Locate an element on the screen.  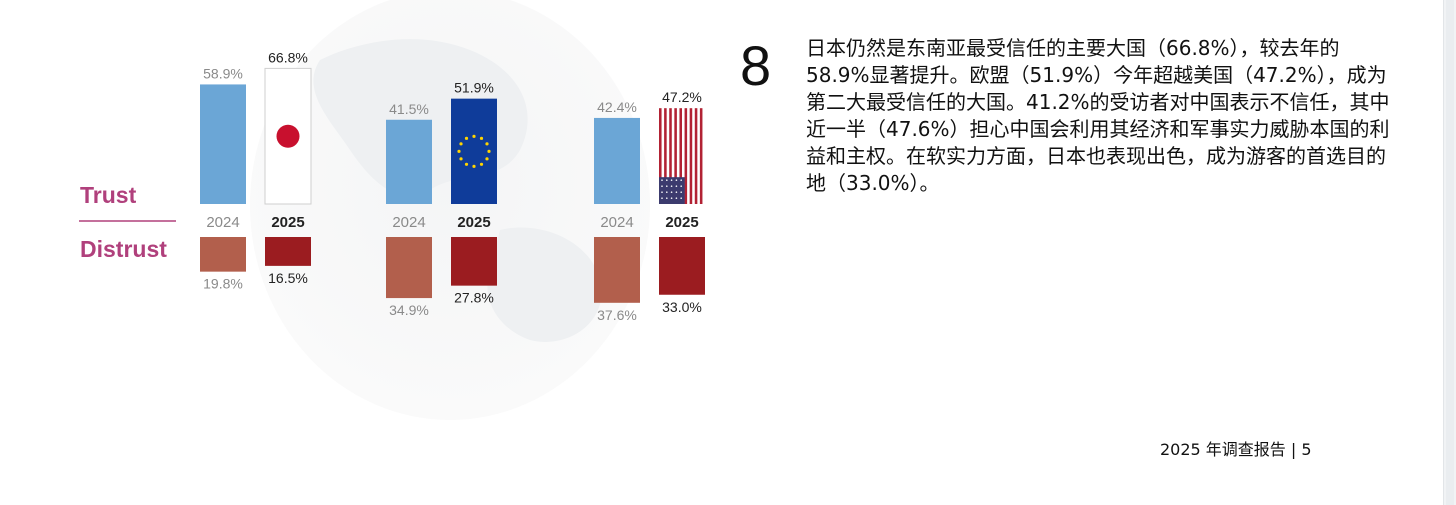
page-footer: 2025 年调查报告 | 5 is located at coordinates (1236, 449).